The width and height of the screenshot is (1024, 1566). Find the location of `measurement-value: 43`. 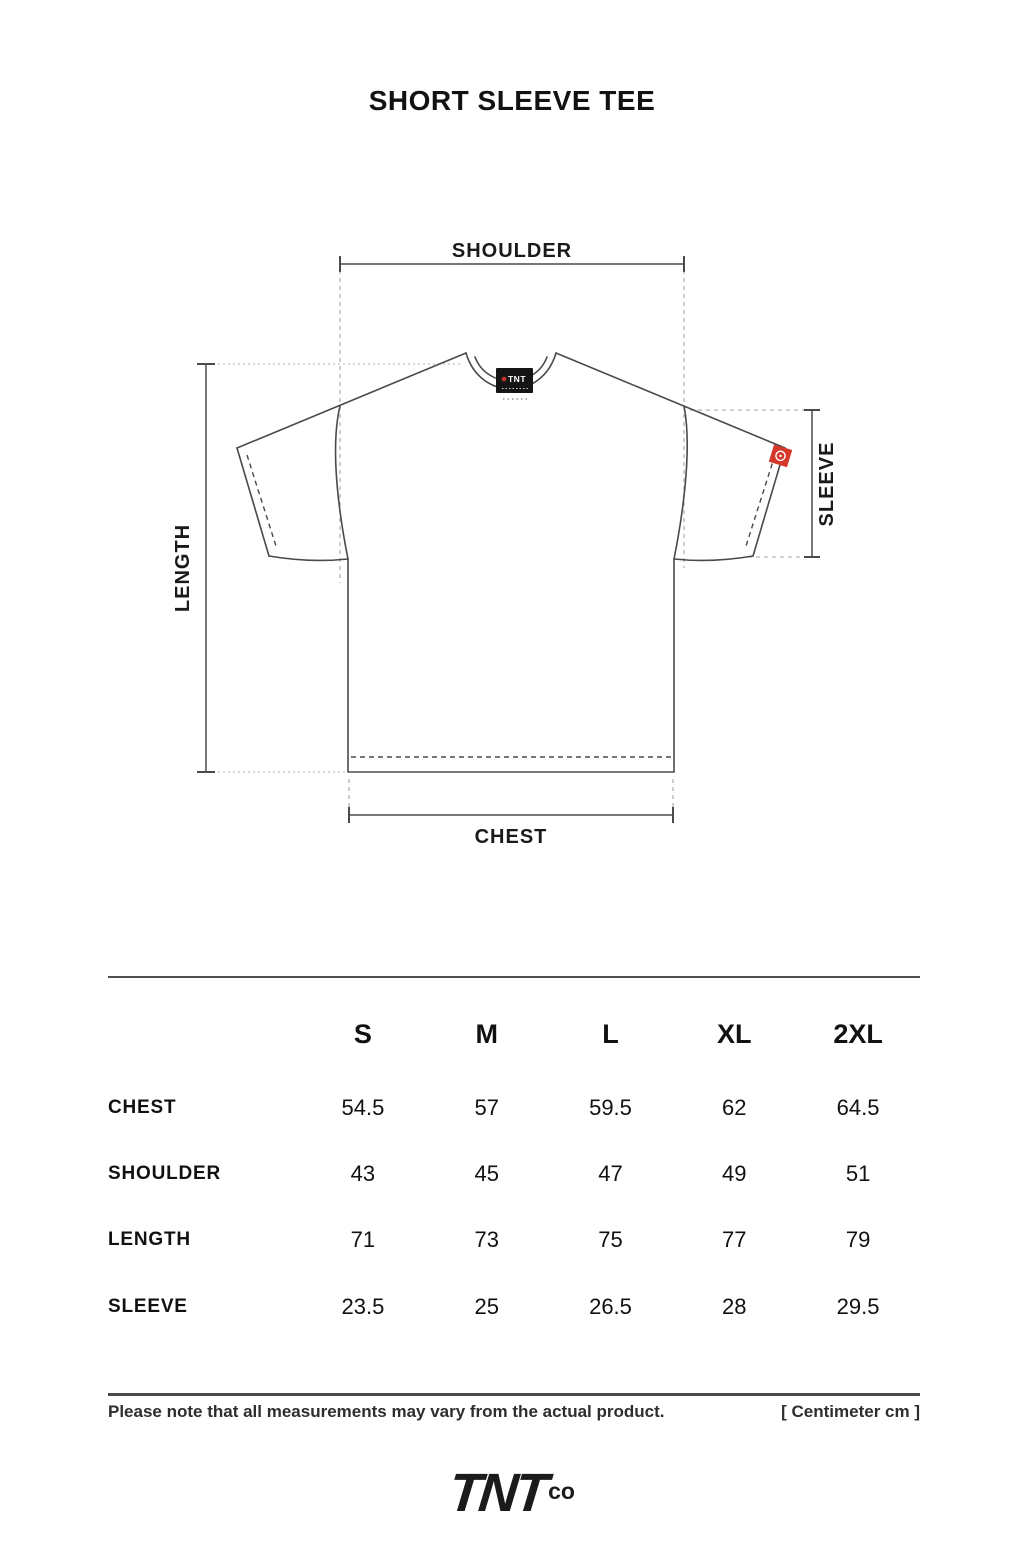

measurement-value: 43 is located at coordinates (363, 1173).